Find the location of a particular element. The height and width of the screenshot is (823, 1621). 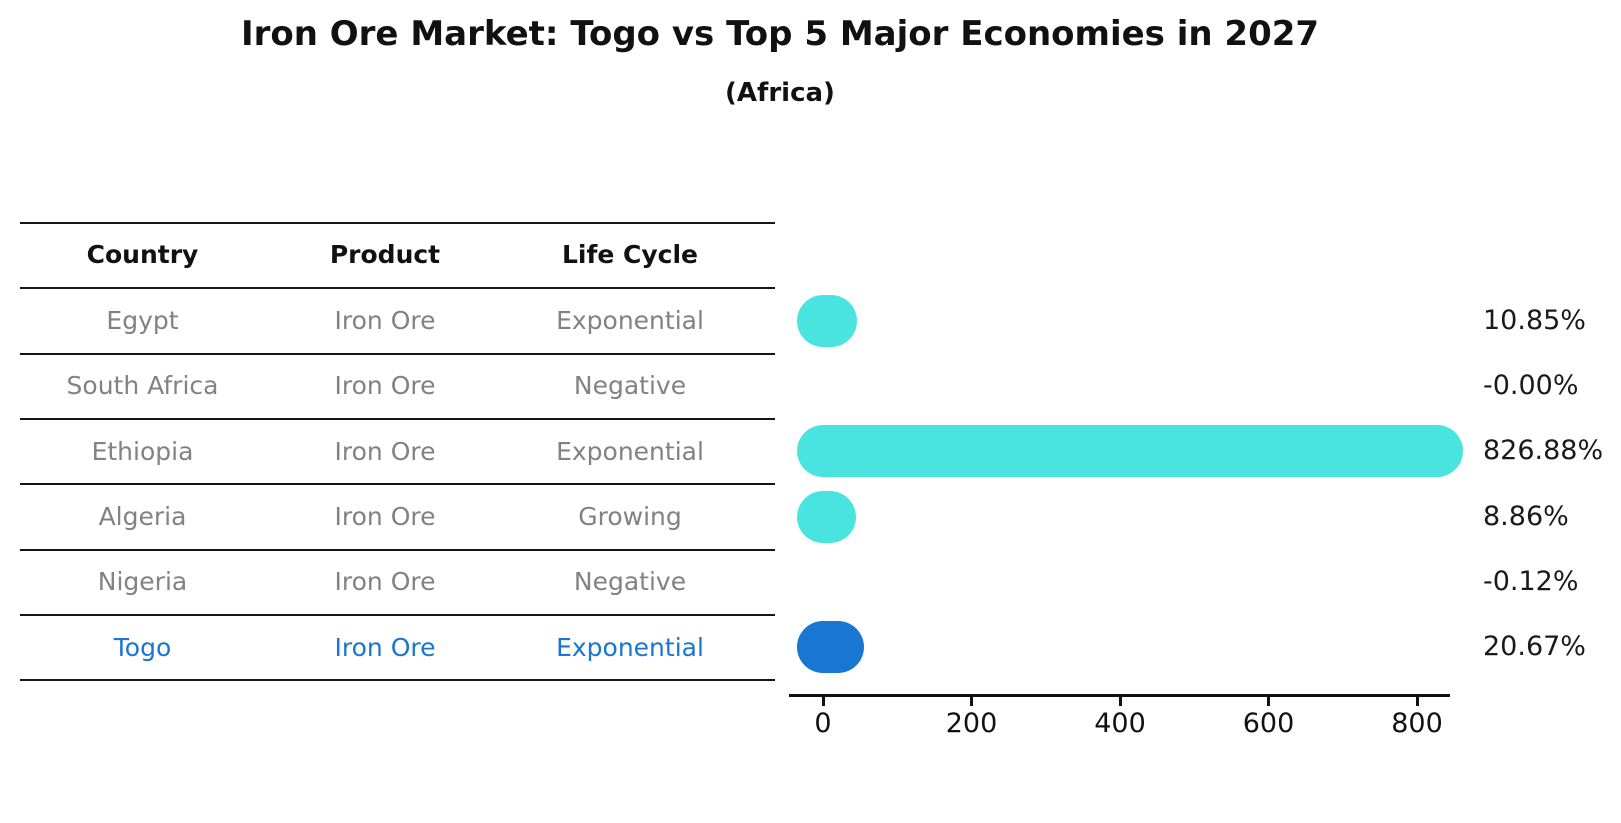

value-label-egypt: 10.85% is located at coordinates (1534, 320).